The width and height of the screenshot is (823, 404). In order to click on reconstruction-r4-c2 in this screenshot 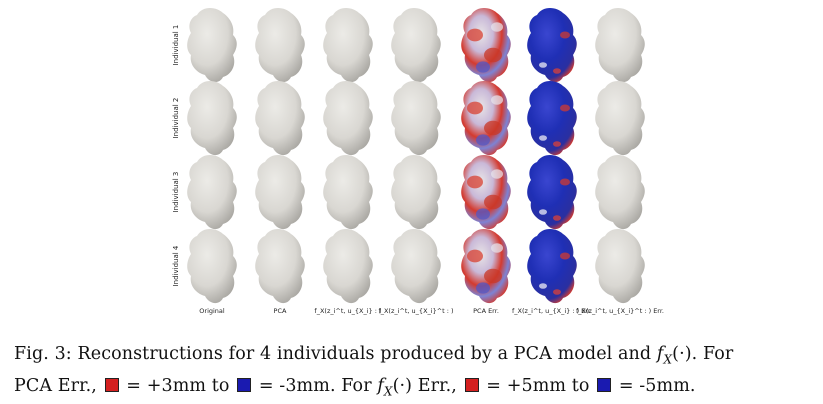, I will do `click(280, 266)`.